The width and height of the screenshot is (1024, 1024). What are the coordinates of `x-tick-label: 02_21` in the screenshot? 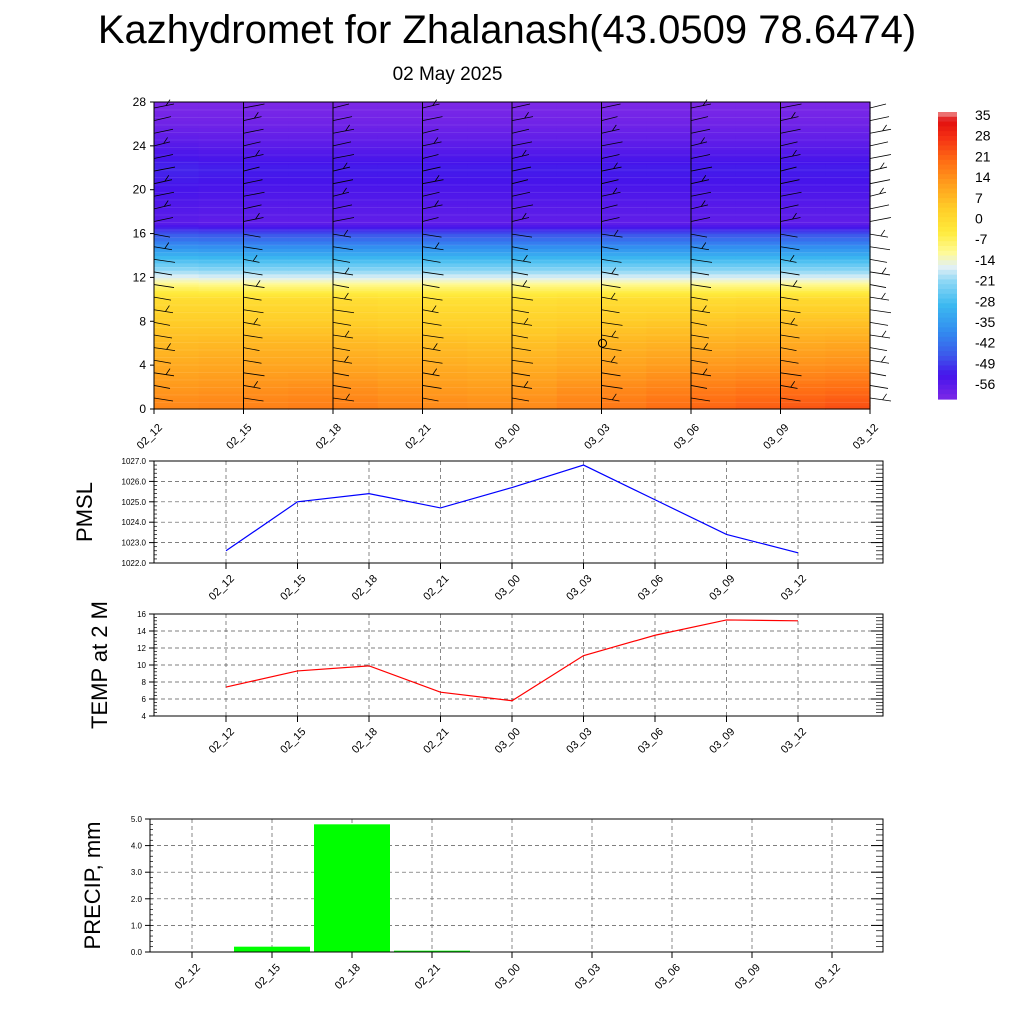 It's located at (428, 977).